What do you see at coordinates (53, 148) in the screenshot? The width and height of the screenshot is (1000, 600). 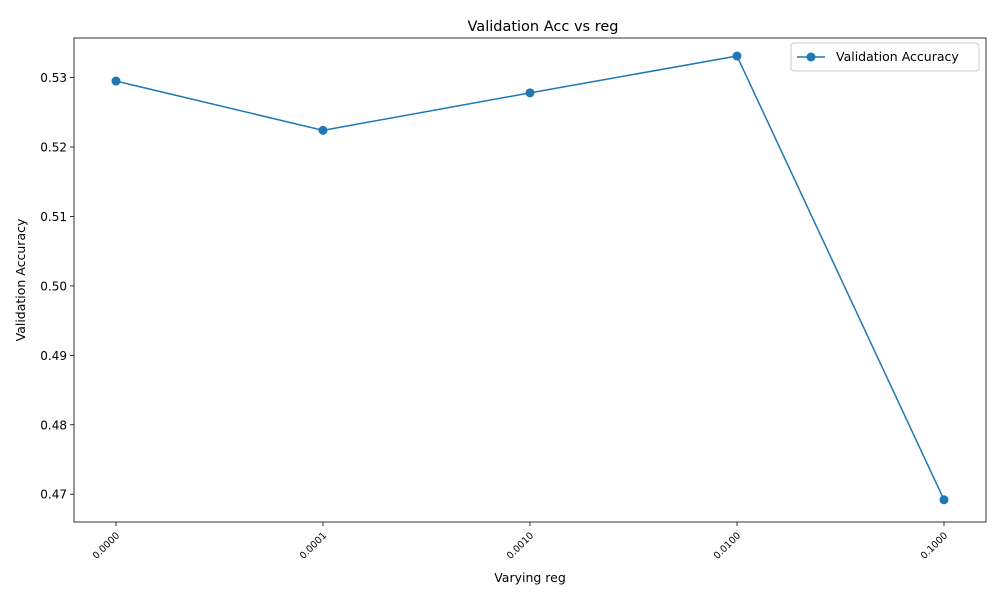 I see `y-tick-label: 0.52` at bounding box center [53, 148].